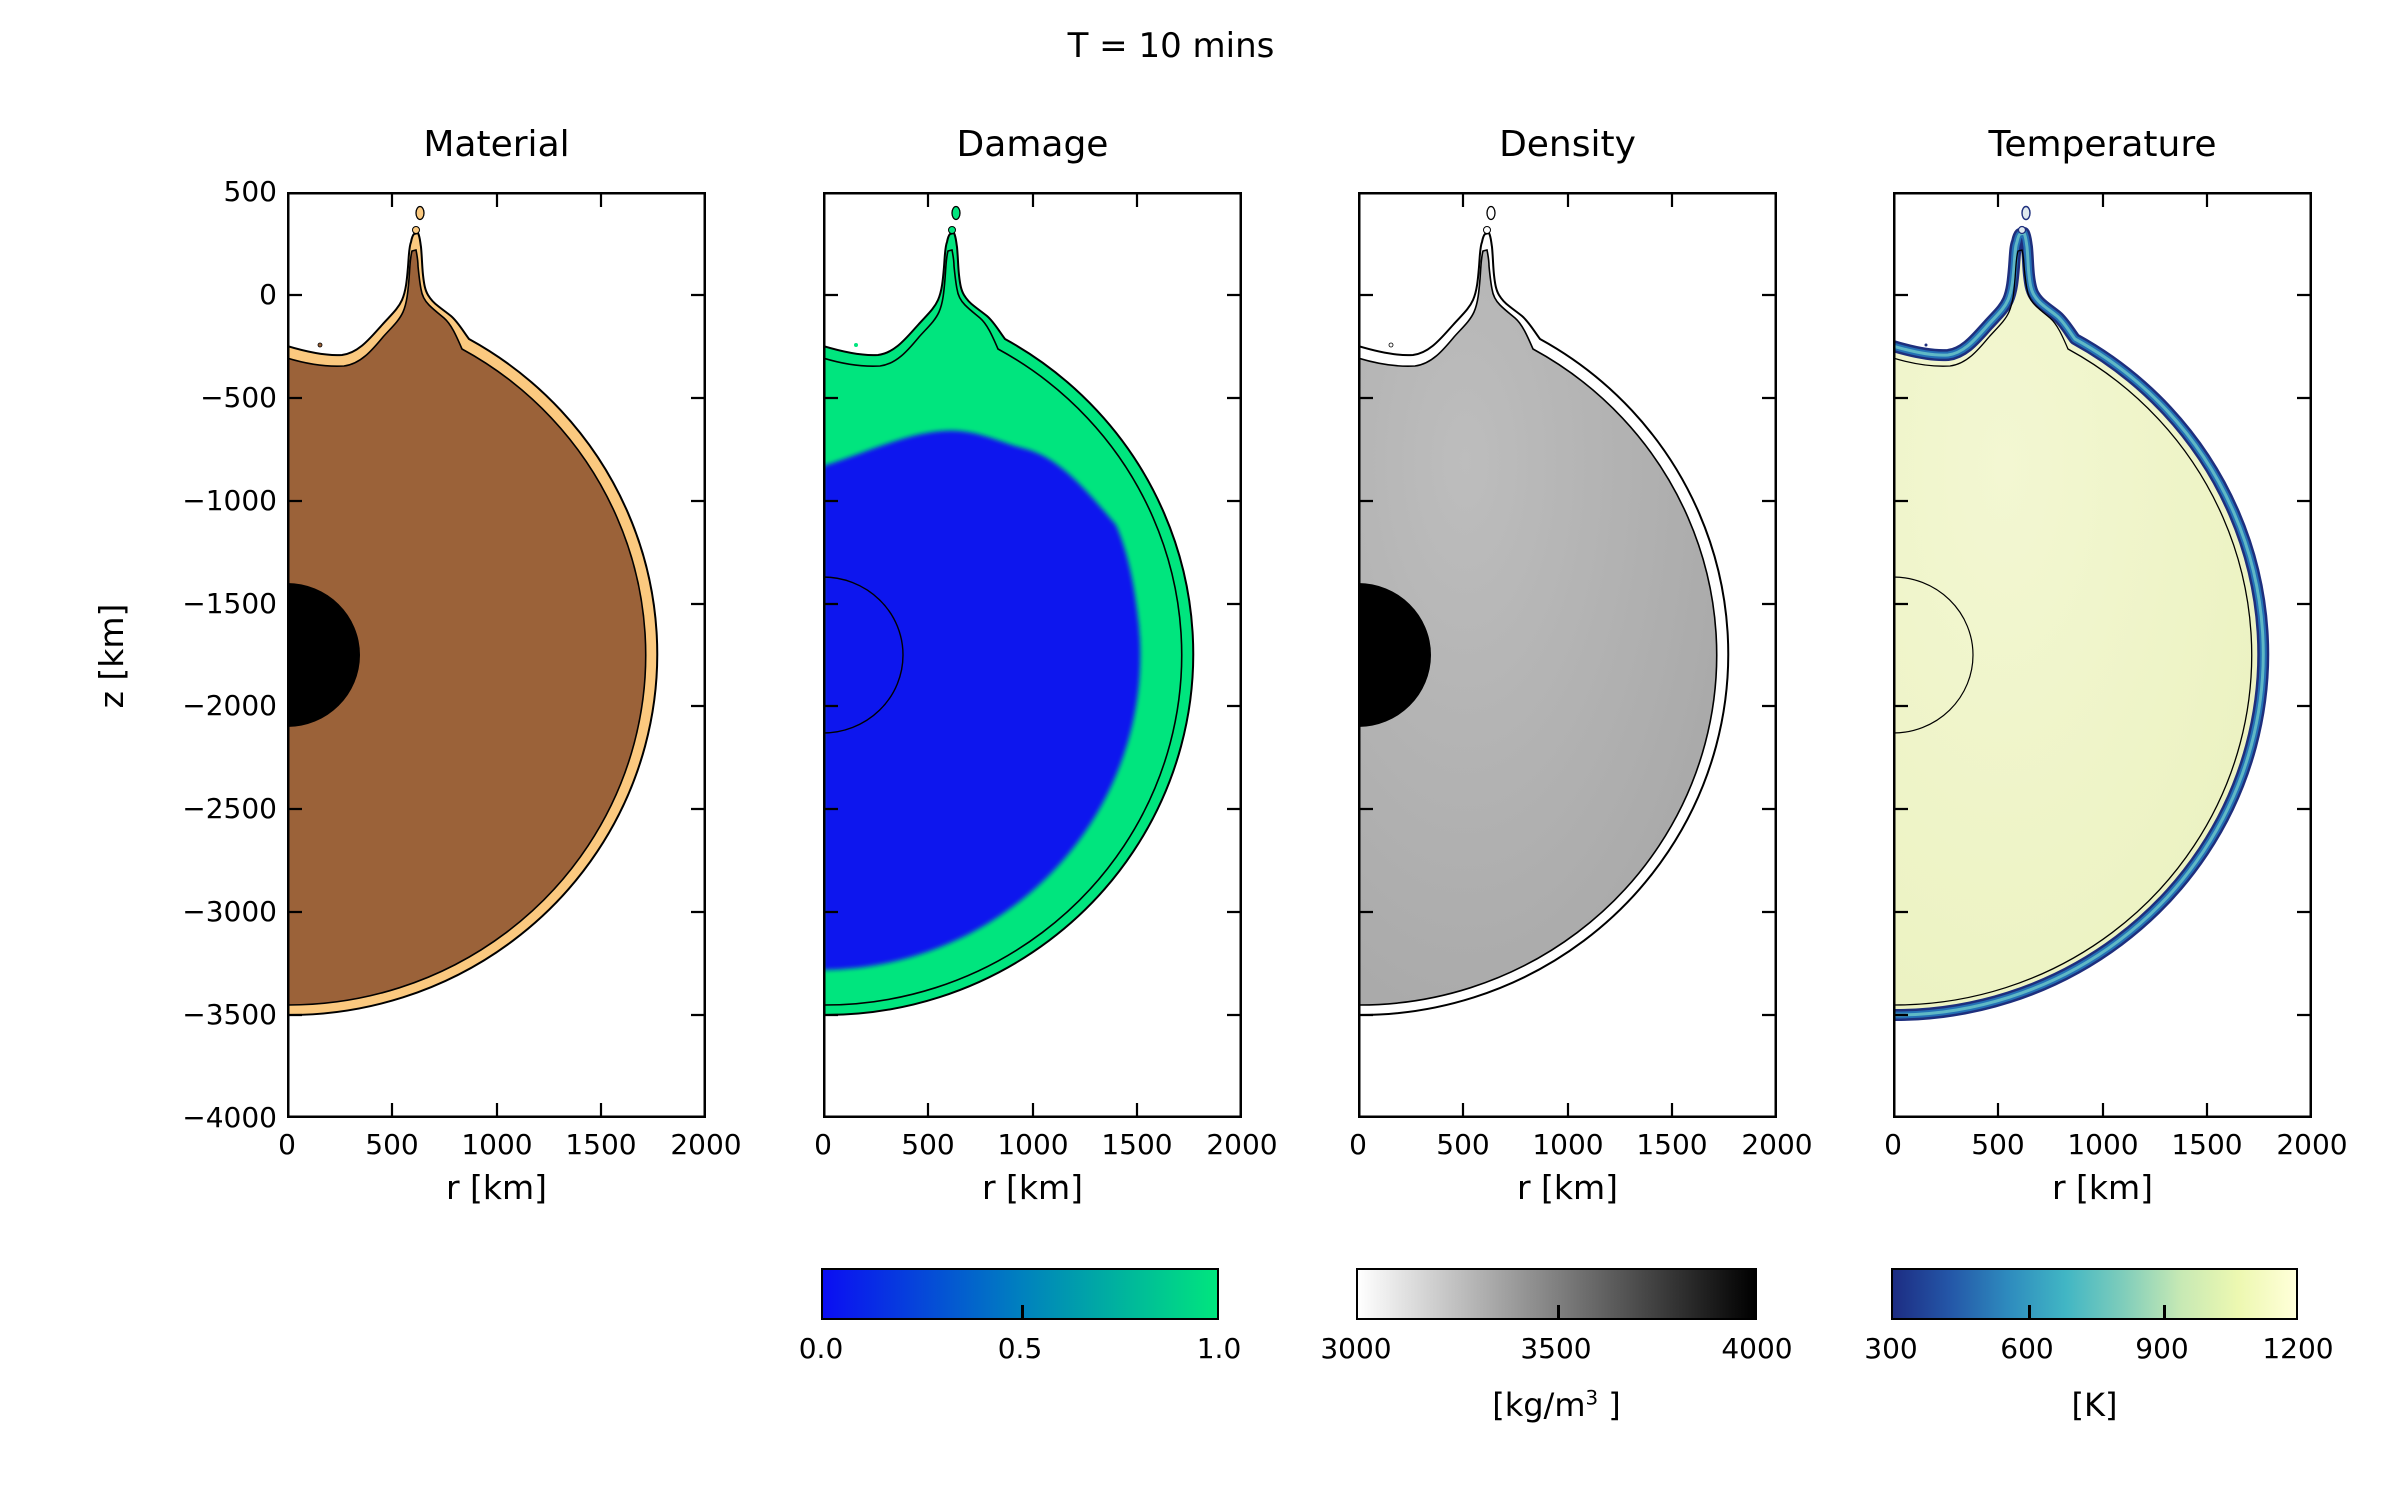  Describe the element at coordinates (496, 144) in the screenshot. I see `panel-title-material: Material` at that location.